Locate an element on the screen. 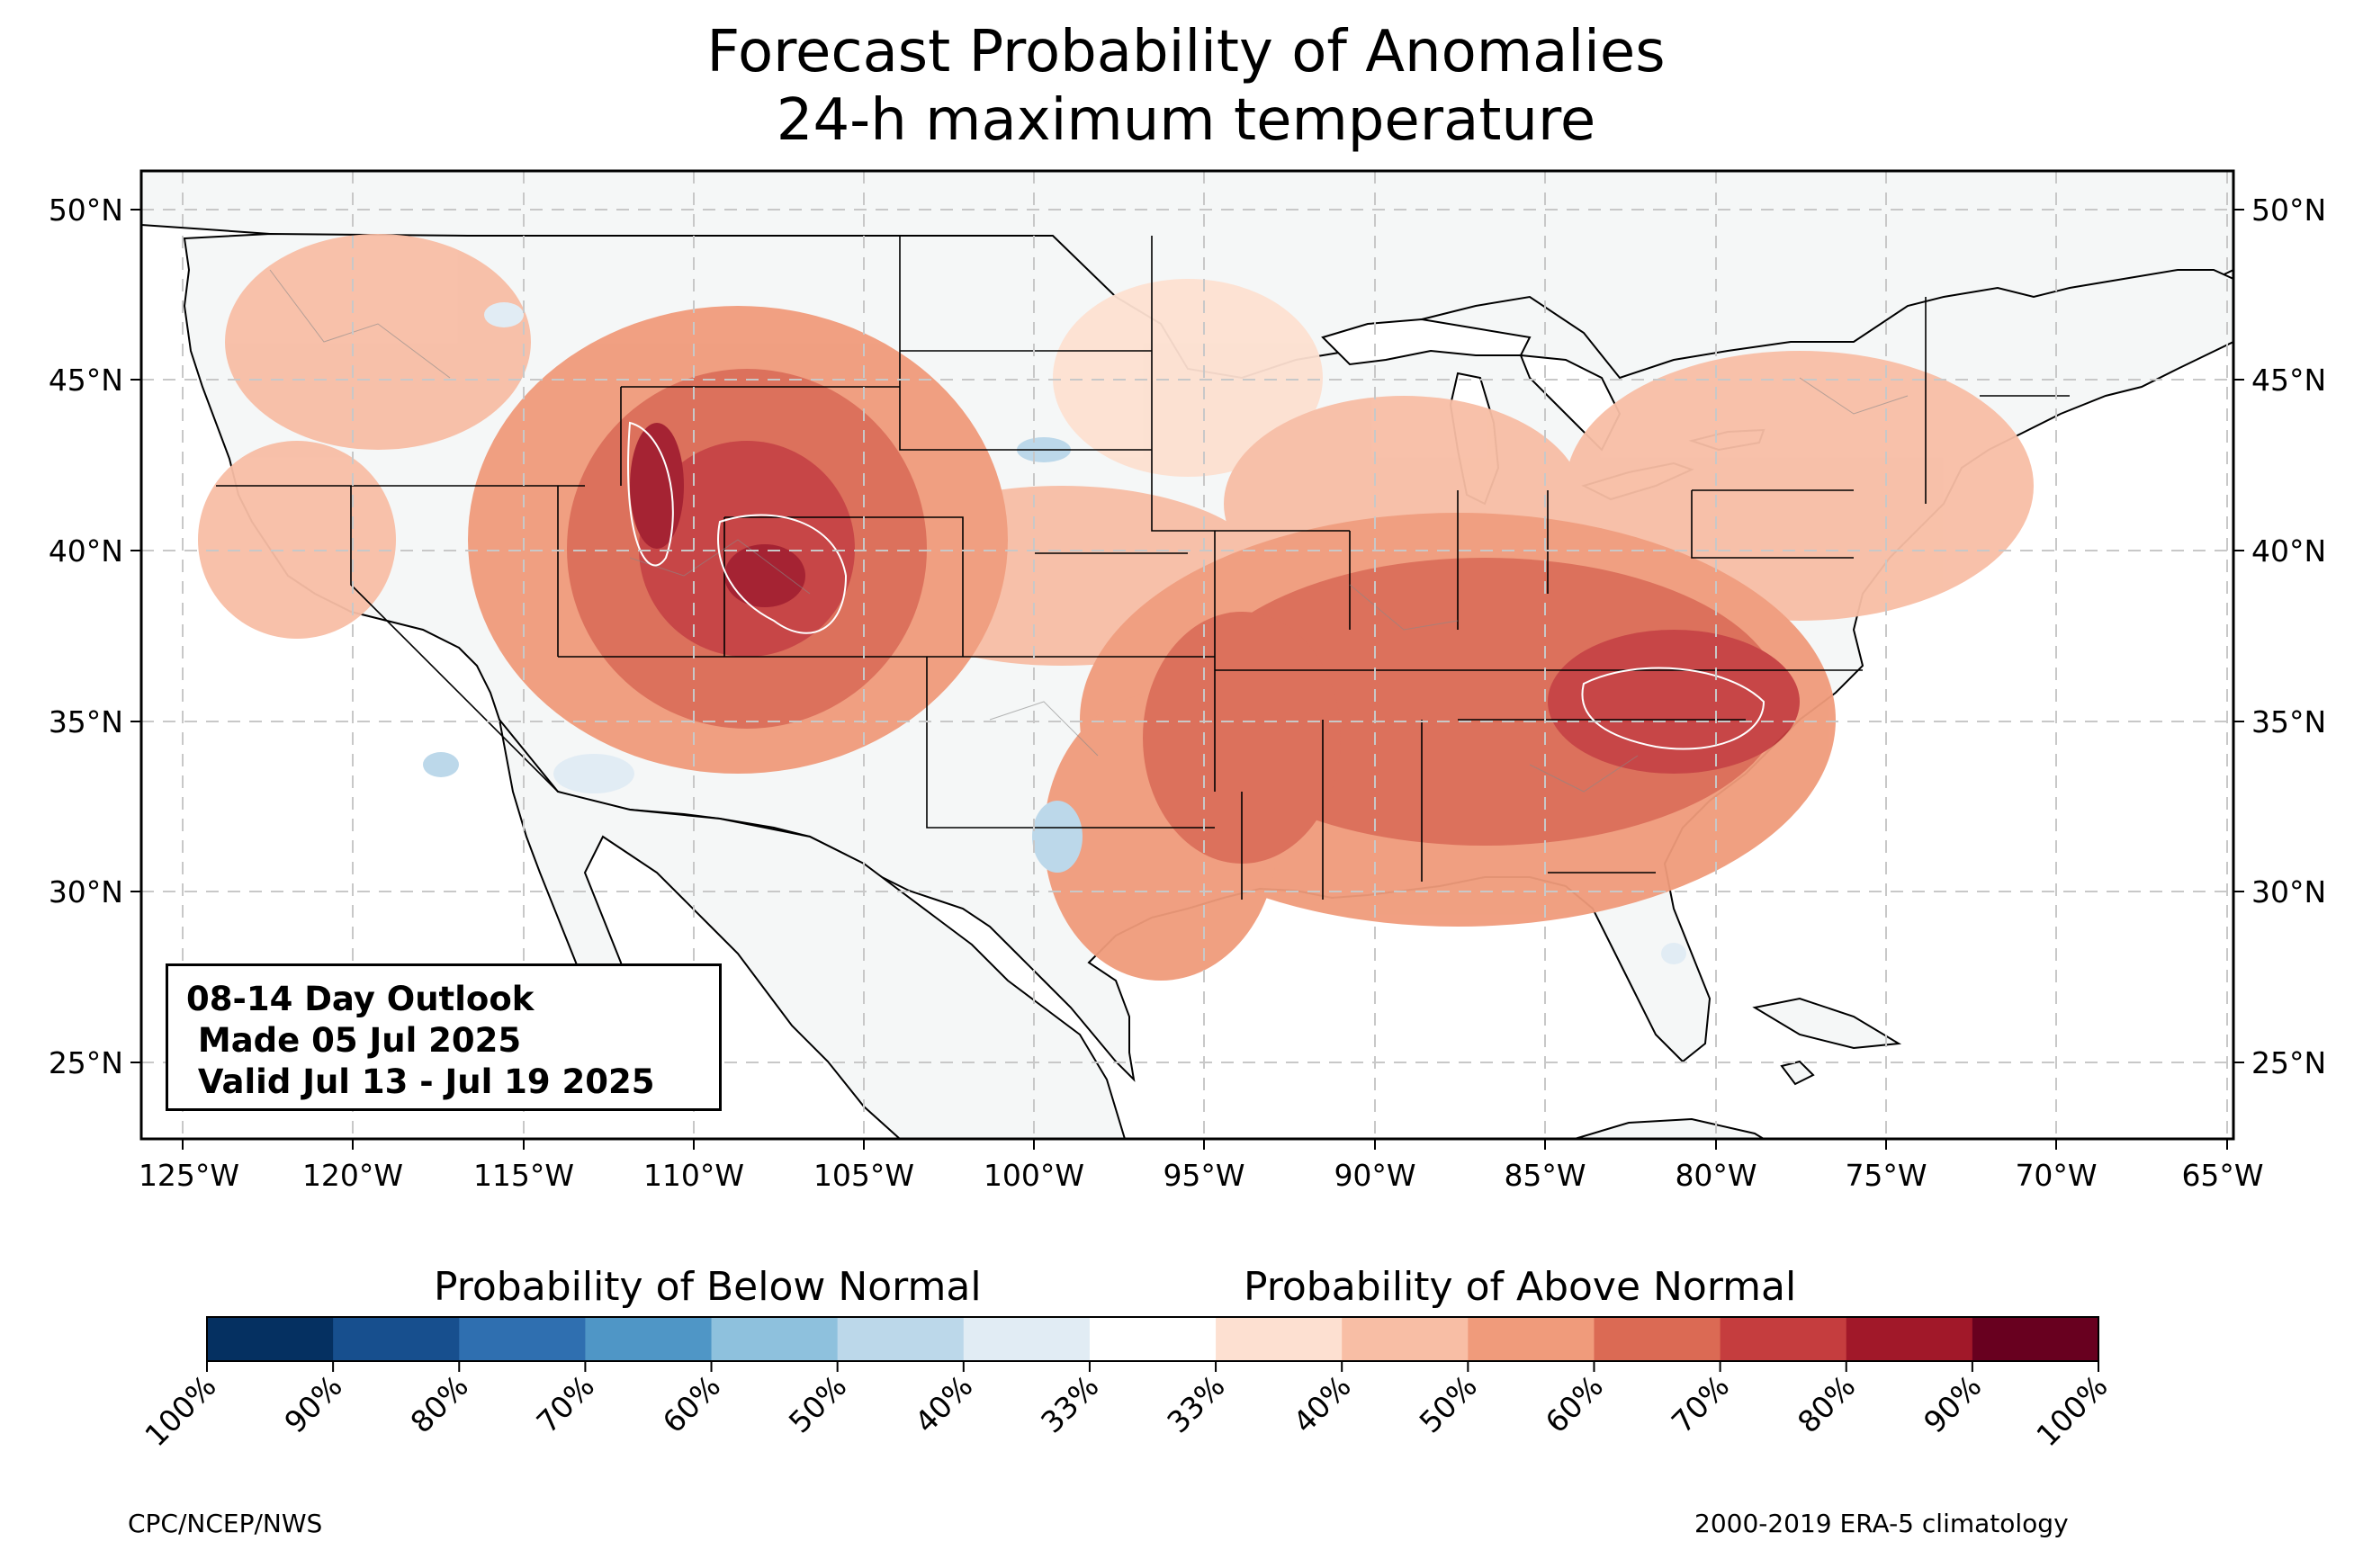  colorbar-tick-label-5: 50% is located at coordinates (817, 1403).